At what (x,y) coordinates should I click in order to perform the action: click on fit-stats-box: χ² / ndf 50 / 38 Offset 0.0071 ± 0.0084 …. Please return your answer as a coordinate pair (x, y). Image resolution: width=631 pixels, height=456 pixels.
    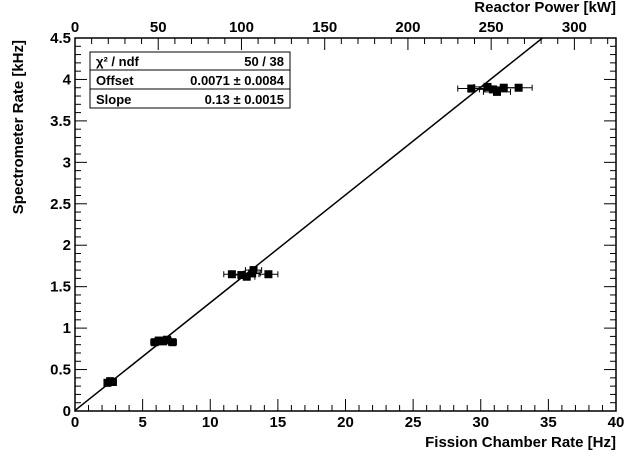
    Looking at the image, I should click on (190, 80).